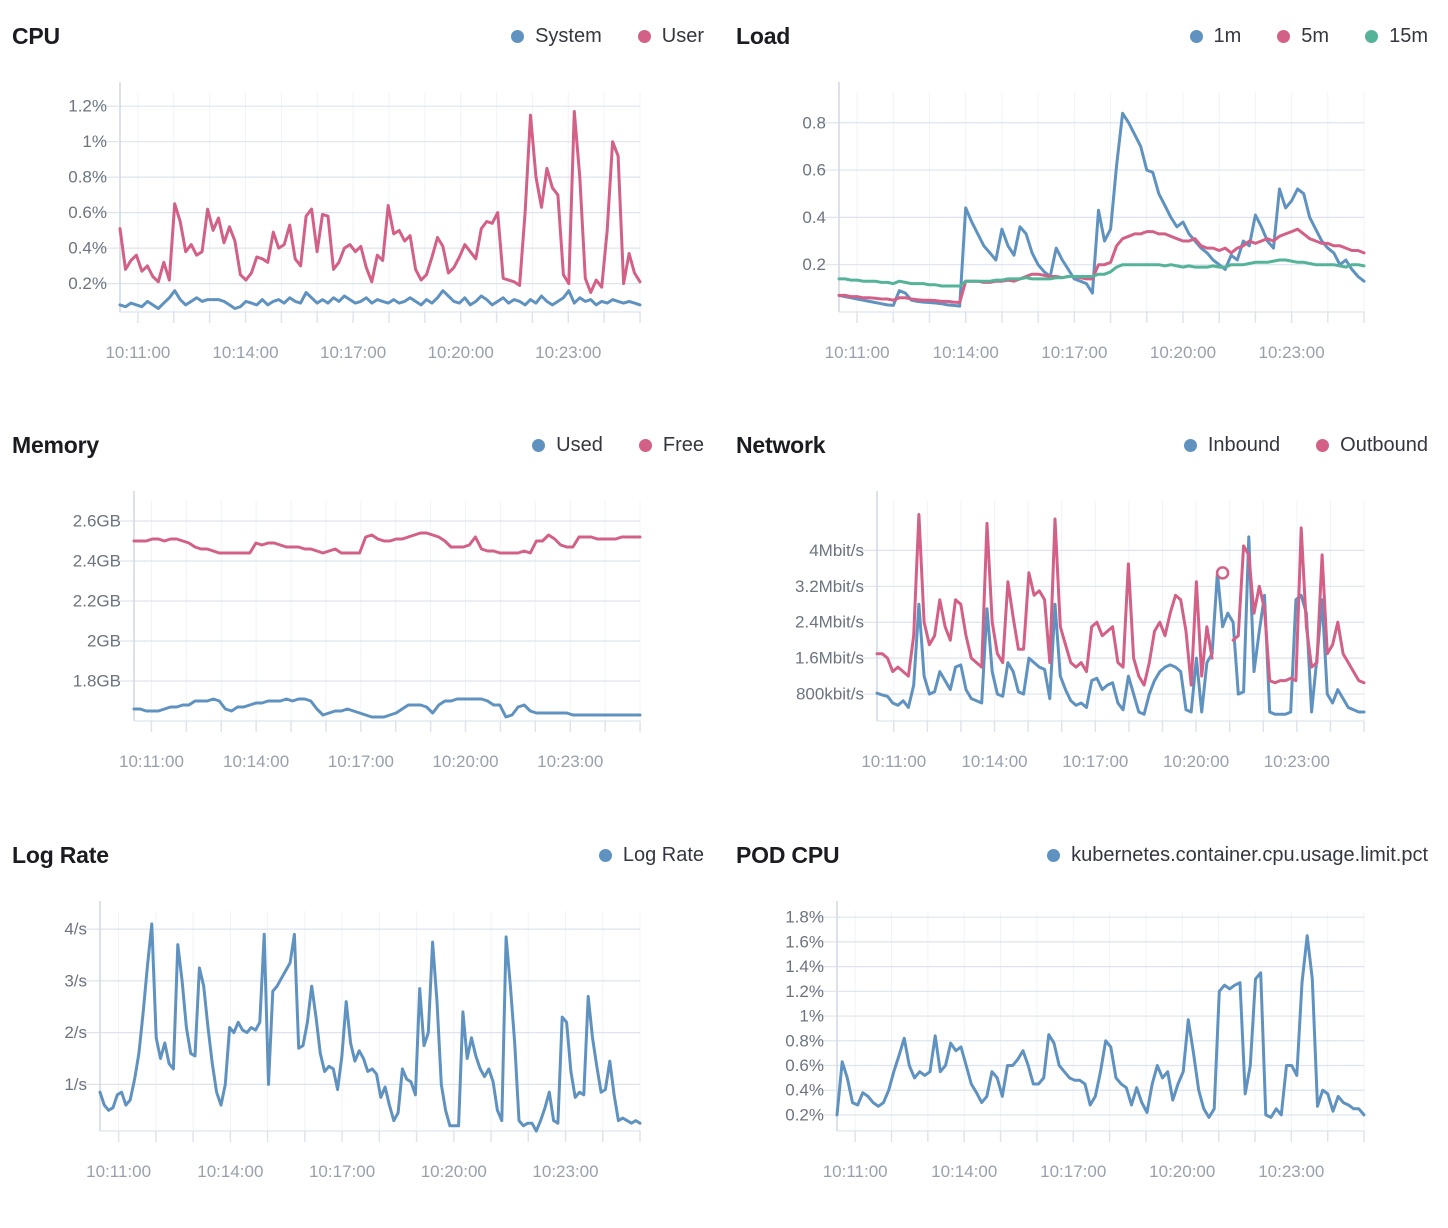 The height and width of the screenshot is (1228, 1448). I want to click on y-axis-label: 1.4%, so click(804, 966).